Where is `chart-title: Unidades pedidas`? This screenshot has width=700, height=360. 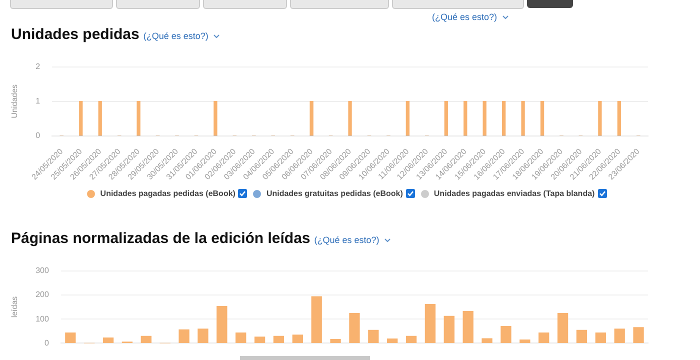 chart-title: Unidades pedidas is located at coordinates (75, 34).